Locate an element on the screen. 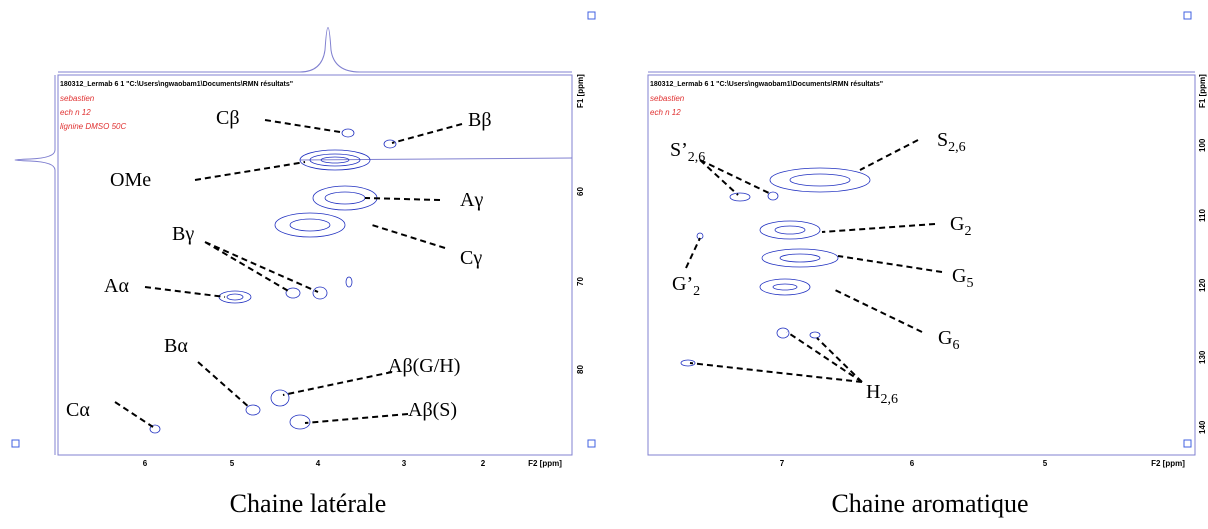 This screenshot has width=1208, height=529. peak-label: Bα is located at coordinates (176, 346).